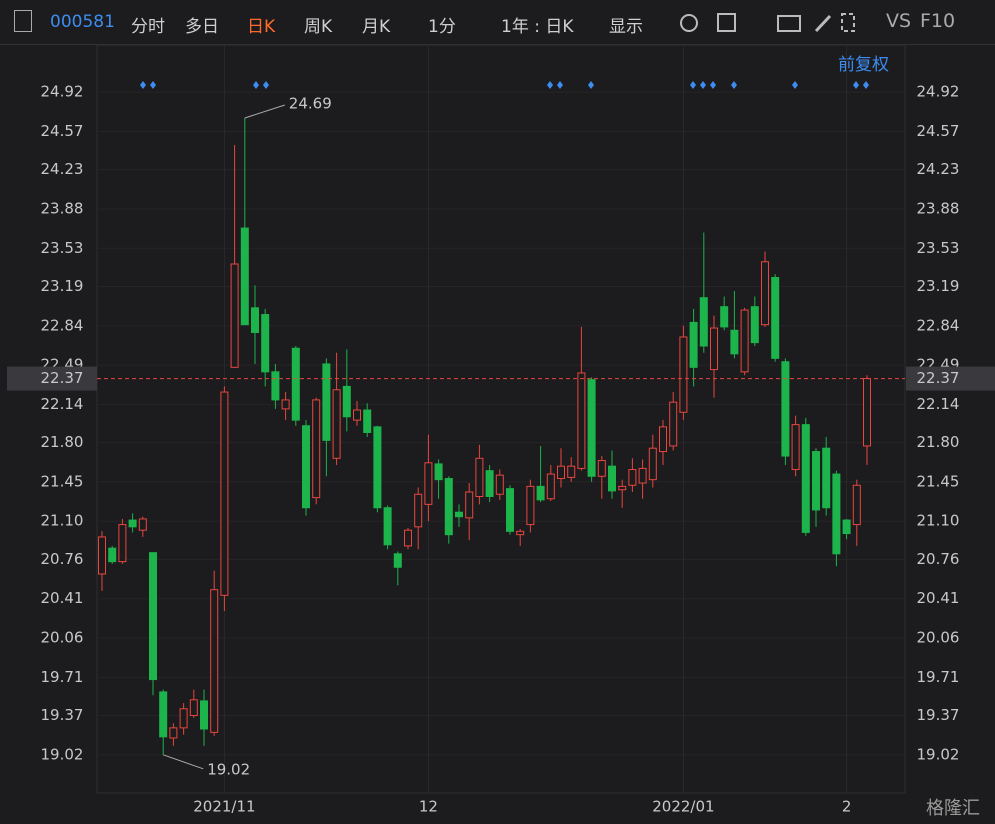 The height and width of the screenshot is (824, 995). Describe the element at coordinates (318, 27) in the screenshot. I see `tab: 周K` at that location.